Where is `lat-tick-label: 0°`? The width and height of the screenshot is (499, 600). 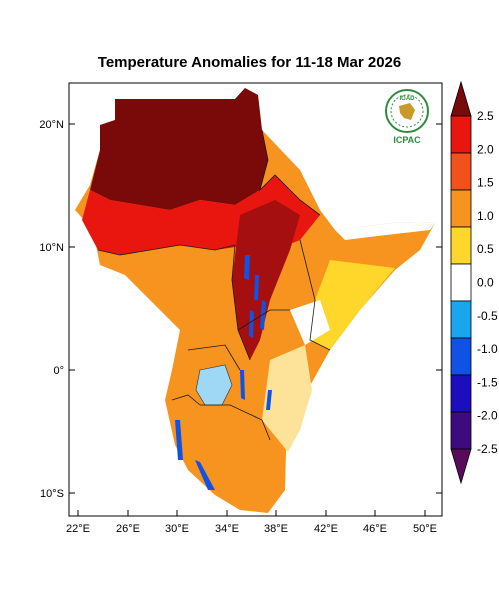
lat-tick-label: 0° is located at coordinates (58, 371).